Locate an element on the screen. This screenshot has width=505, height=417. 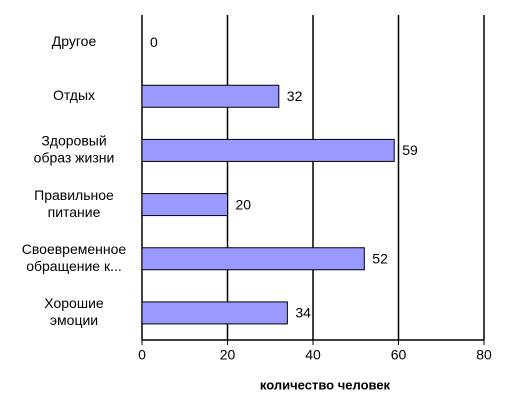
y-tick-label: эмоции is located at coordinates (74, 320).